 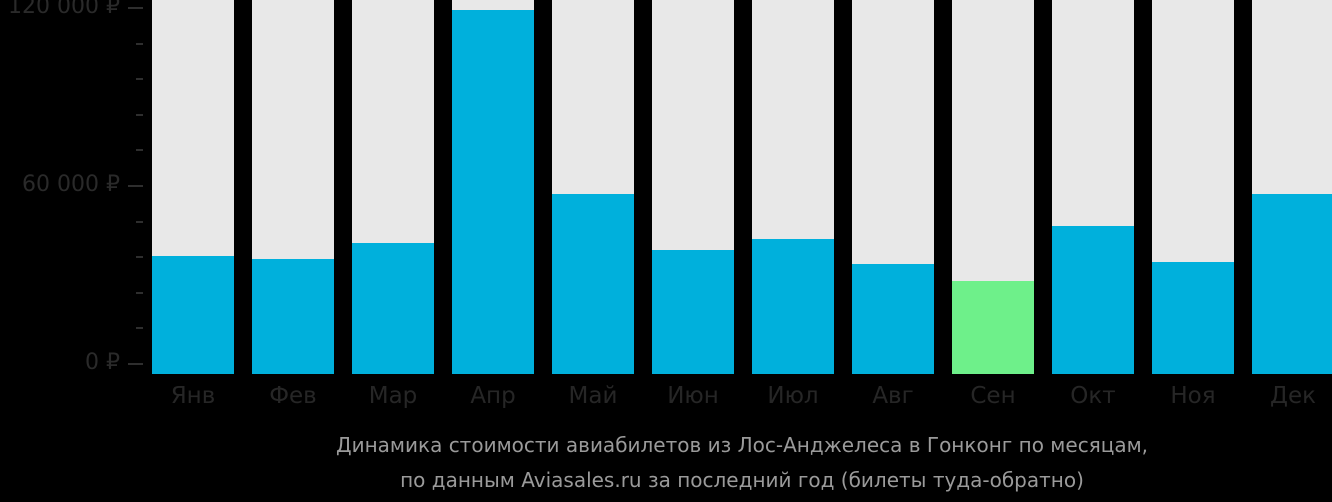 I want to click on x-axis-label: Окт, so click(x=1093, y=396).